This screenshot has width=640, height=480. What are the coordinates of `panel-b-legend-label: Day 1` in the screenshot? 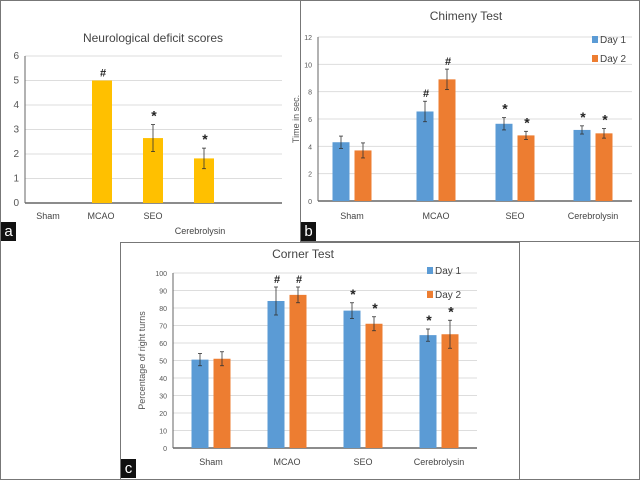 It's located at (613, 40).